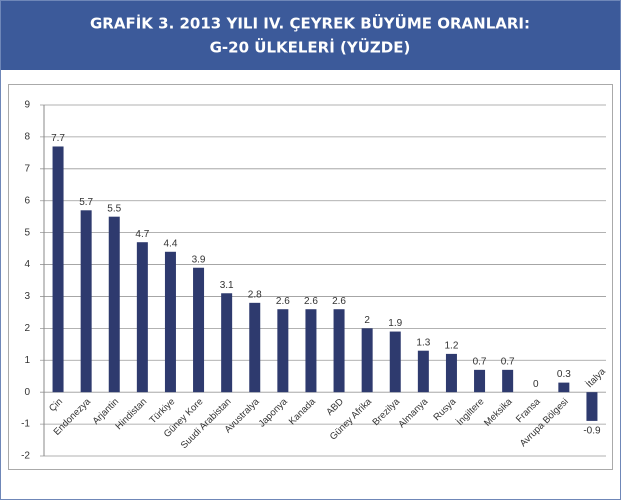 The image size is (621, 500). I want to click on y-tick-label: 4, so click(27, 264).